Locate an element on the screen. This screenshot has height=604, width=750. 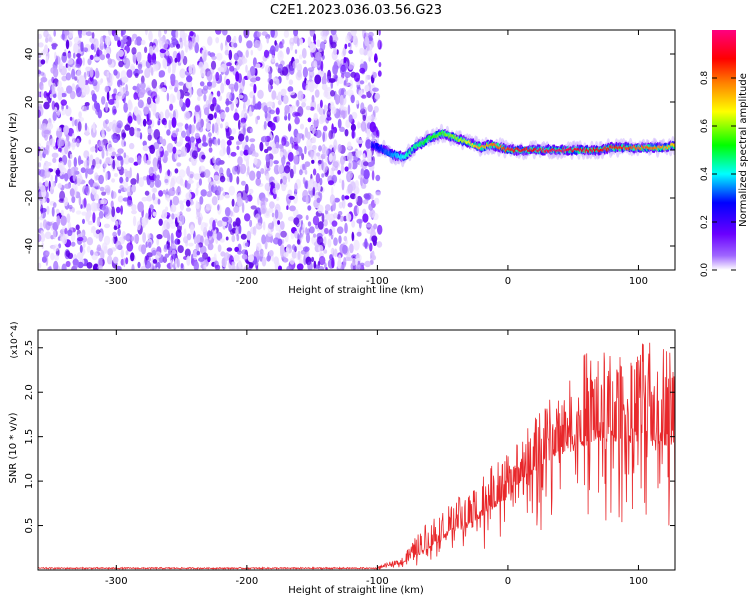
y-tick-label: 2.0 is located at coordinates (29, 392).